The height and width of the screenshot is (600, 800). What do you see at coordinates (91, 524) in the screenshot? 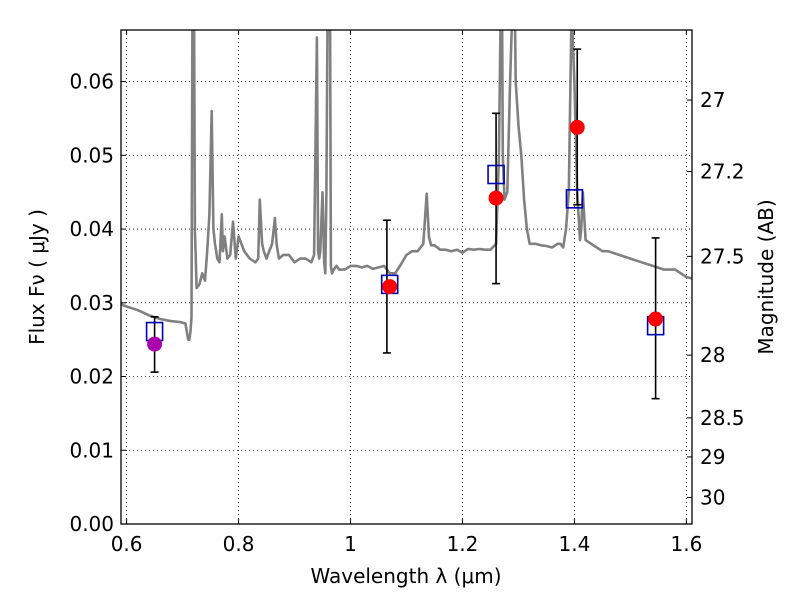
I see `y-tick-label: 0.00` at bounding box center [91, 524].